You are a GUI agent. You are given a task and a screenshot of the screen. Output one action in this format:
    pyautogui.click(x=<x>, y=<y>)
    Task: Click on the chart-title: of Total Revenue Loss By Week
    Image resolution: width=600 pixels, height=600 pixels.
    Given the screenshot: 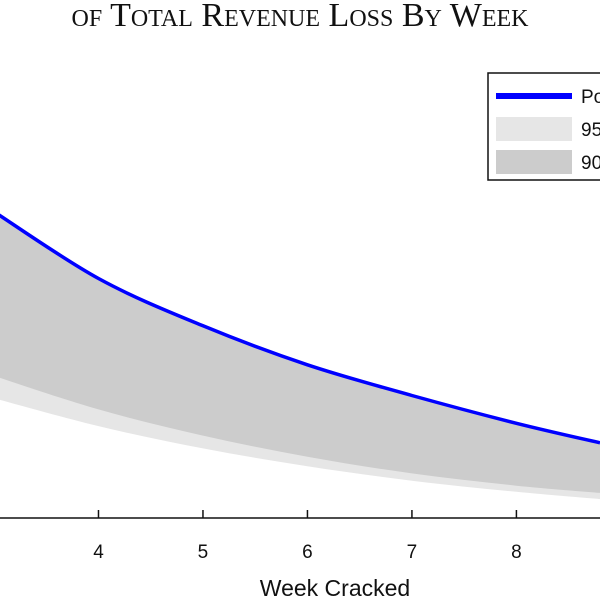 What is the action you would take?
    pyautogui.click(x=301, y=17)
    